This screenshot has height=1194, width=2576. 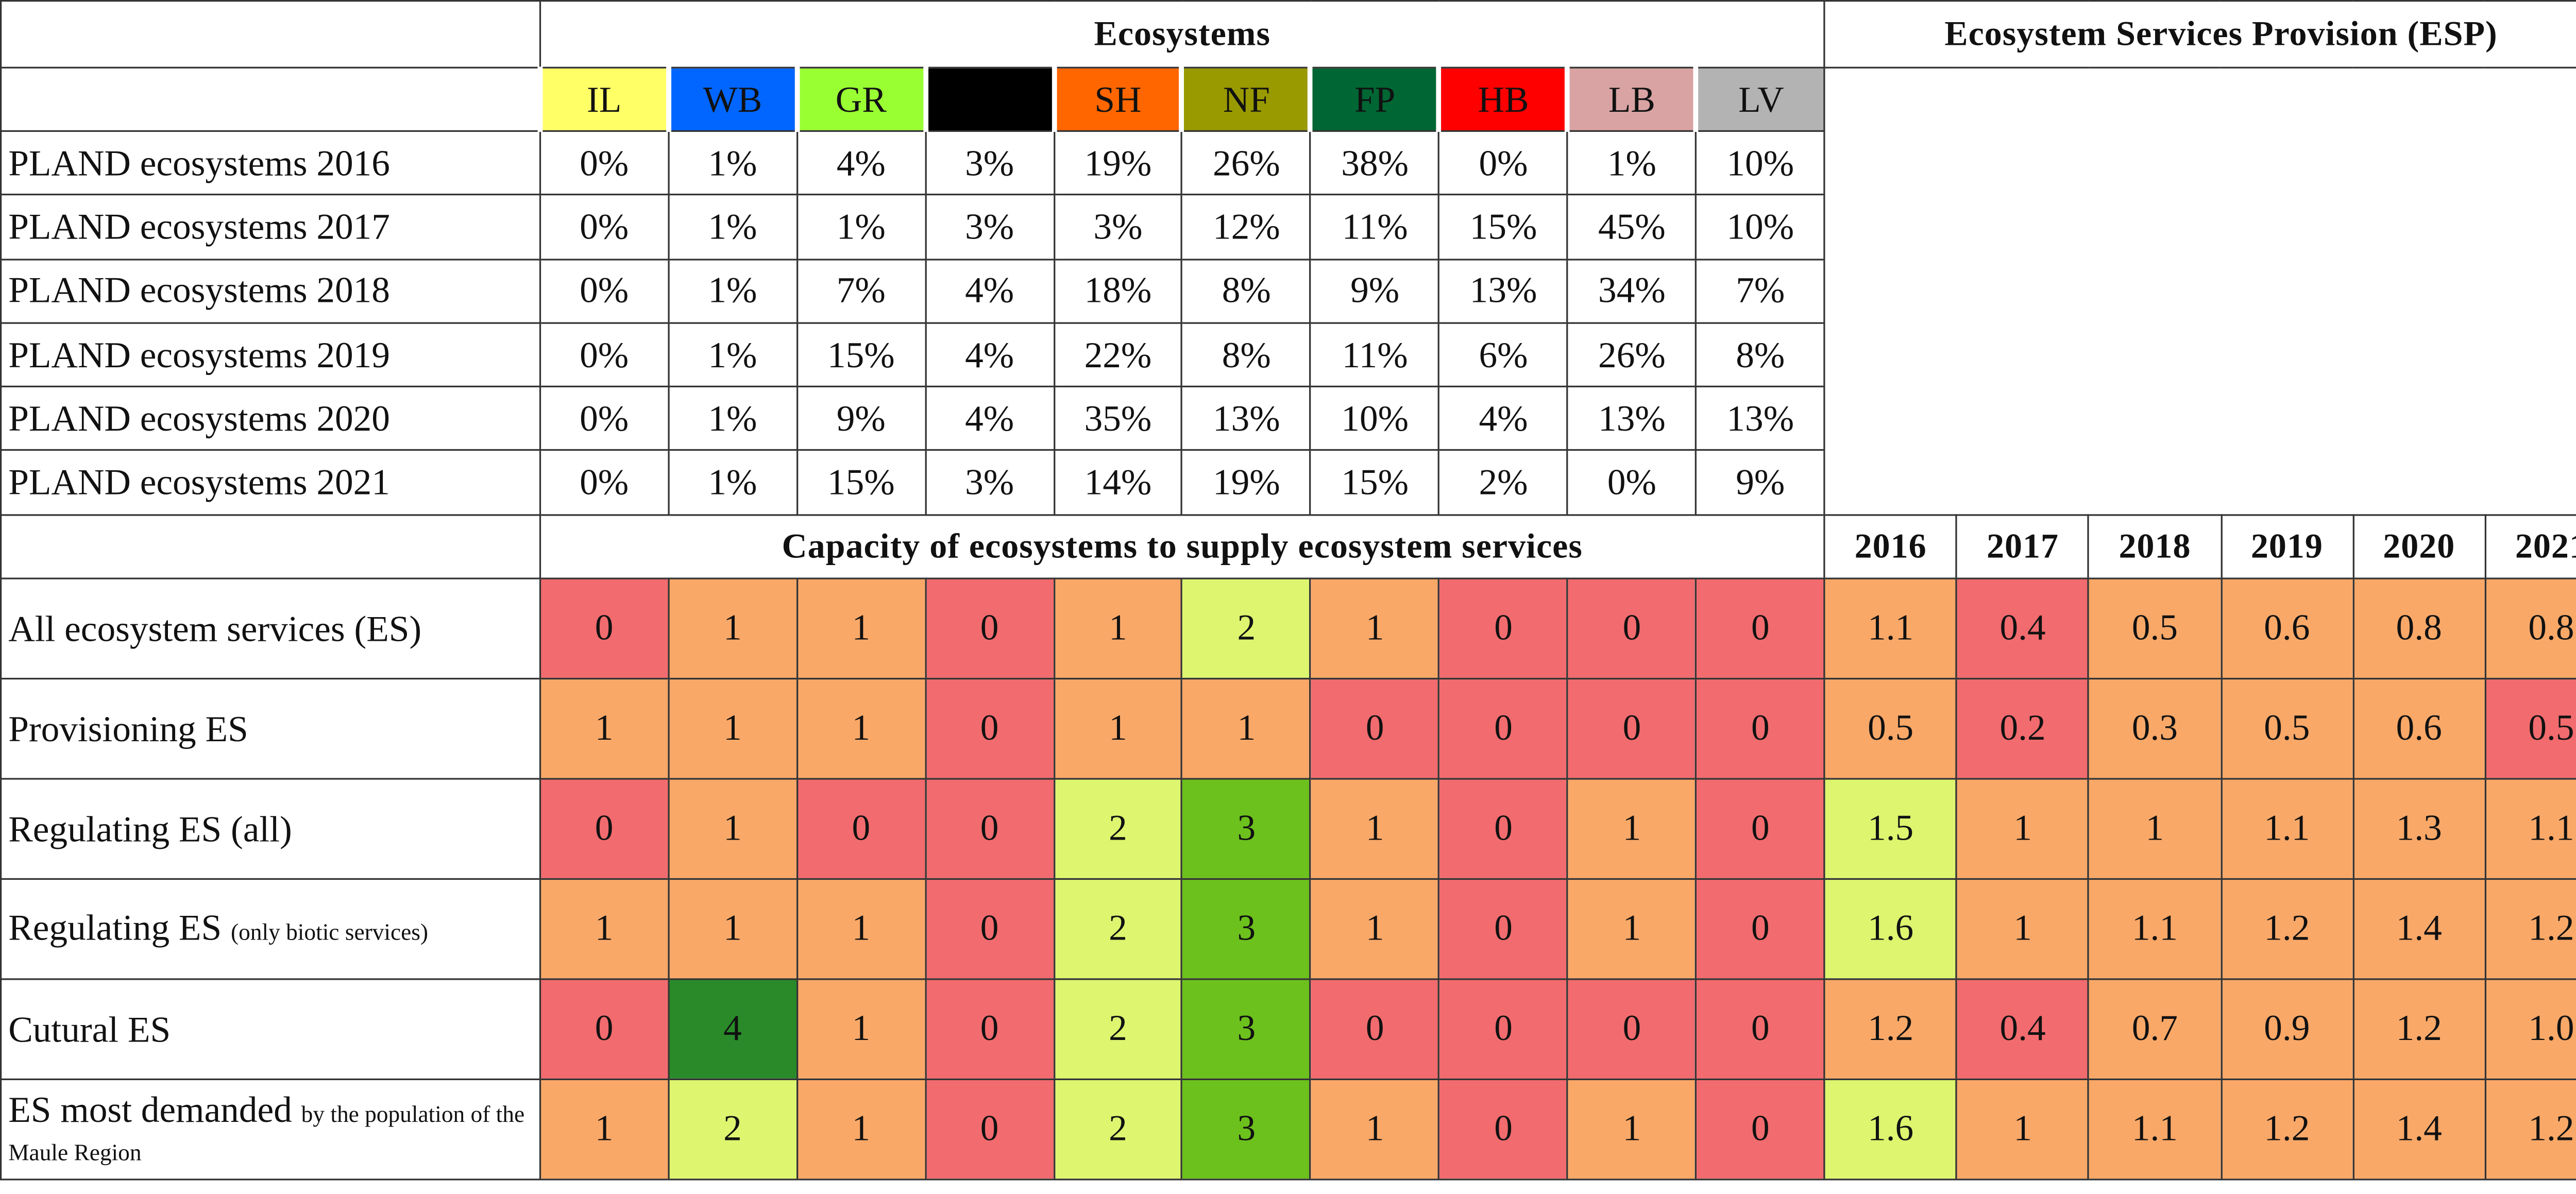 I want to click on pland-value: 22%, so click(x=1118, y=355).